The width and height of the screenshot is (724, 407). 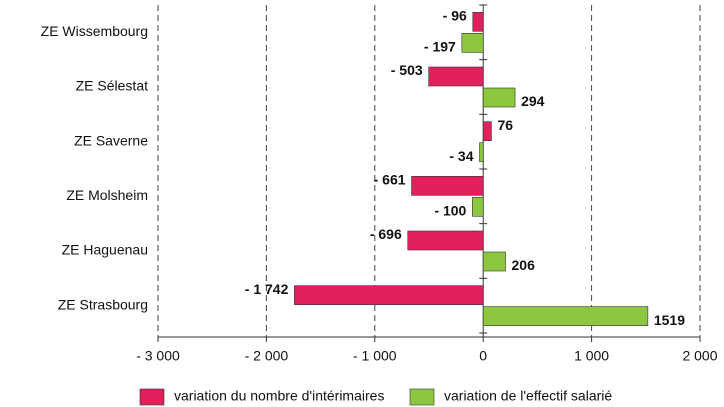 What do you see at coordinates (450, 211) in the screenshot?
I see `value-label: - 100` at bounding box center [450, 211].